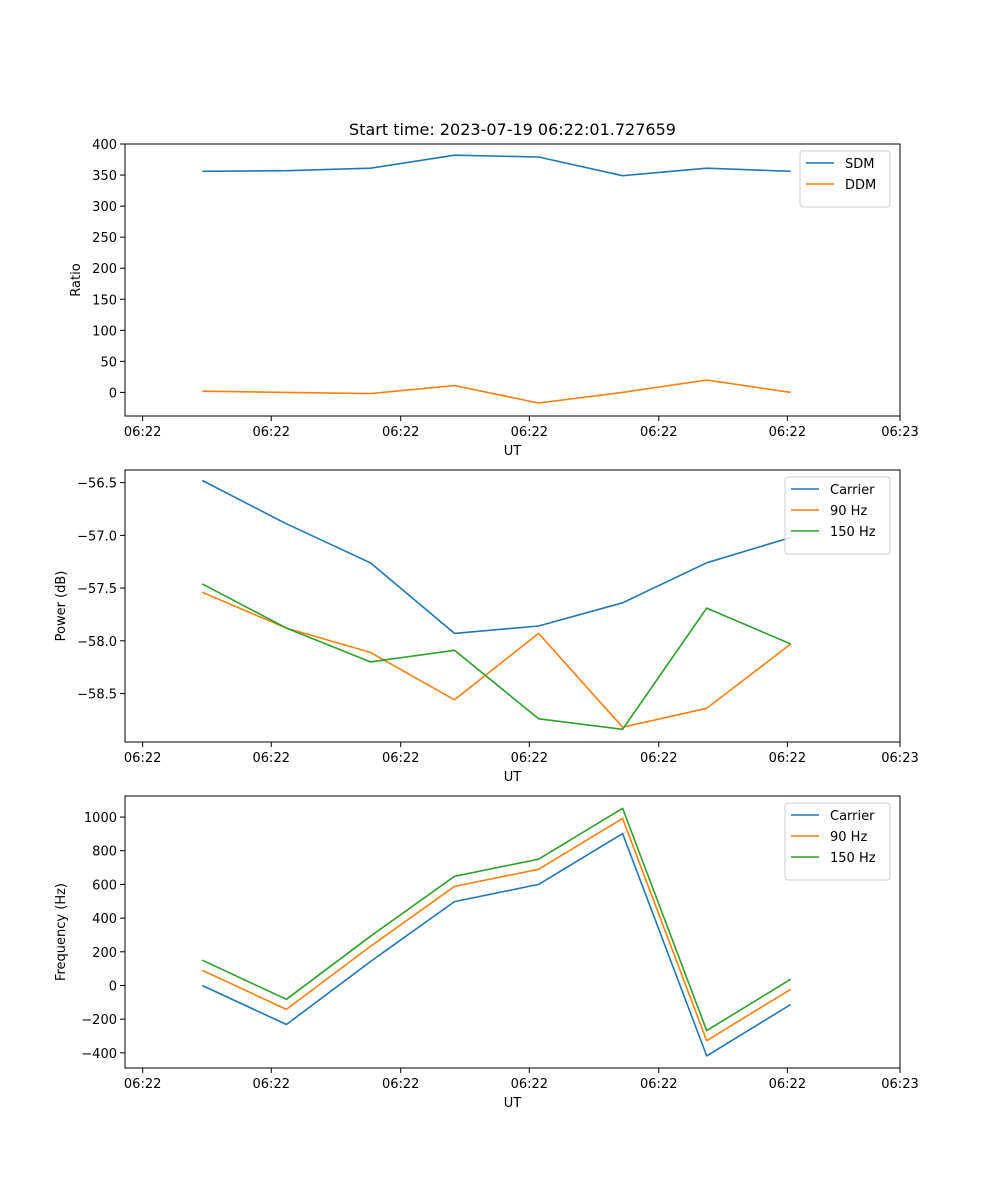 This screenshot has height=1200, width=1000. I want to click on y-tick-label: 50, so click(108, 362).